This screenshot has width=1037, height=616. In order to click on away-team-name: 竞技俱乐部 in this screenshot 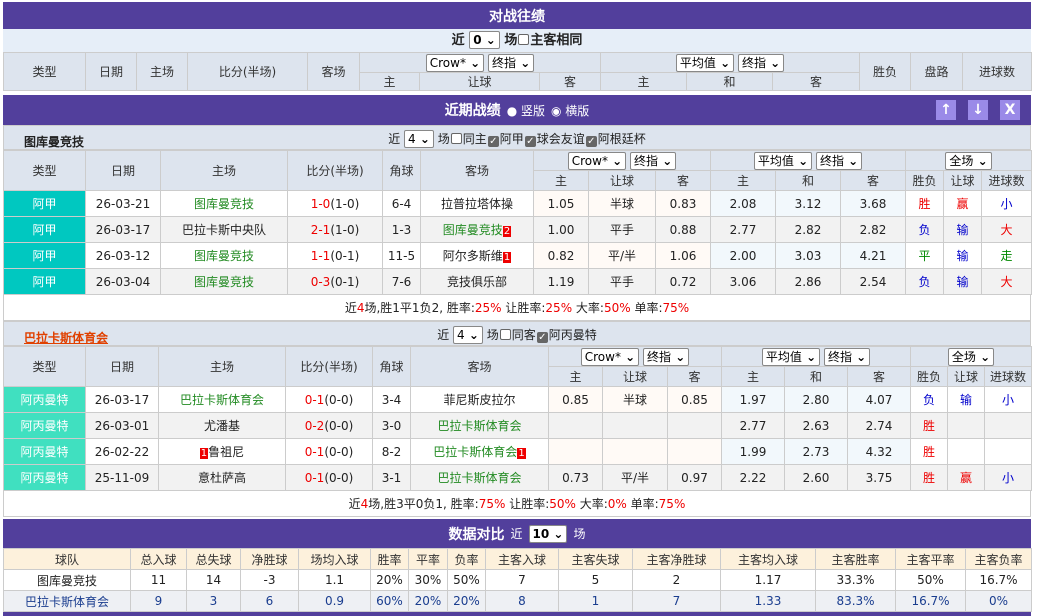, I will do `click(476, 282)`.